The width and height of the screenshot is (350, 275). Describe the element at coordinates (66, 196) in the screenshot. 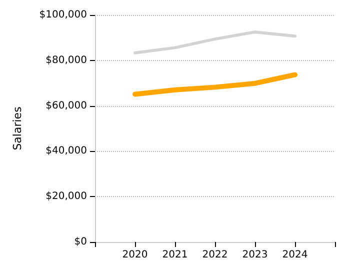

I see `y-tick-label: $20,000` at that location.